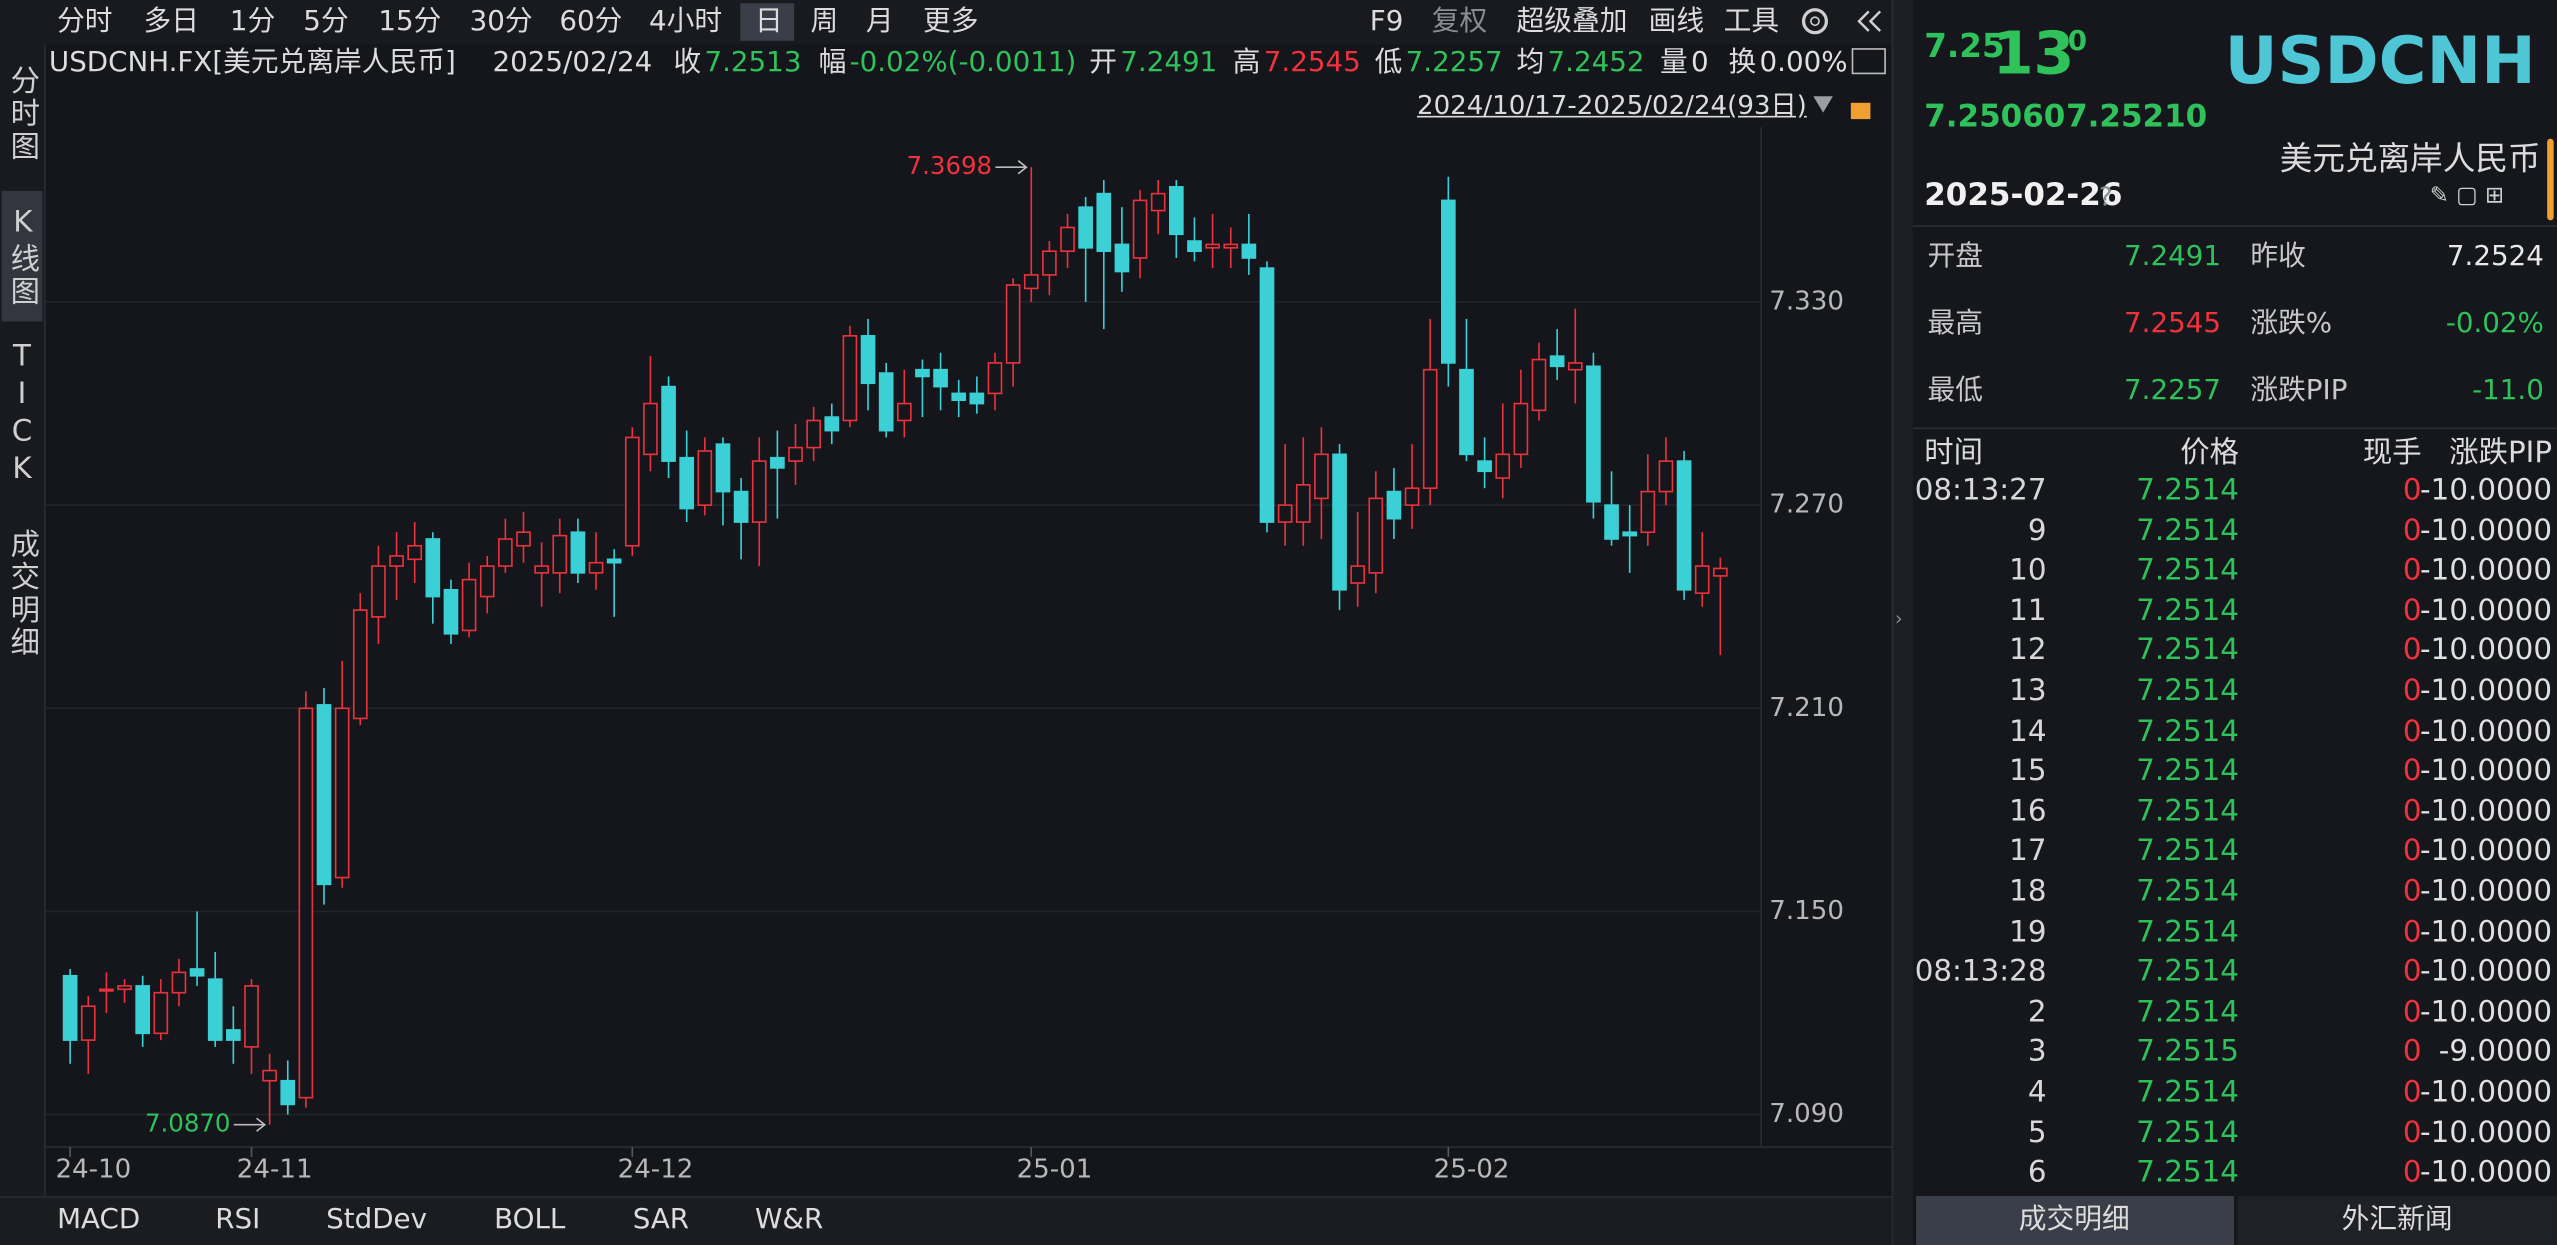 The width and height of the screenshot is (2557, 1245). What do you see at coordinates (1860, 111) in the screenshot?
I see `lock-icon` at bounding box center [1860, 111].